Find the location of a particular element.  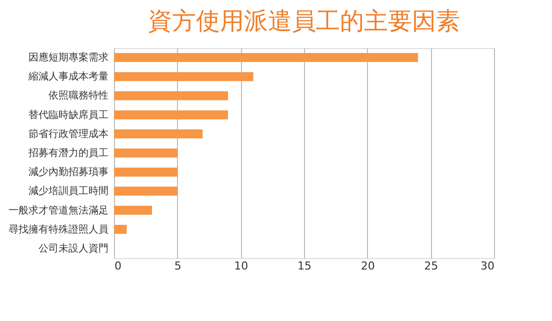

y-tick-label: 一般求才管道無法滿足 is located at coordinates (58, 210).